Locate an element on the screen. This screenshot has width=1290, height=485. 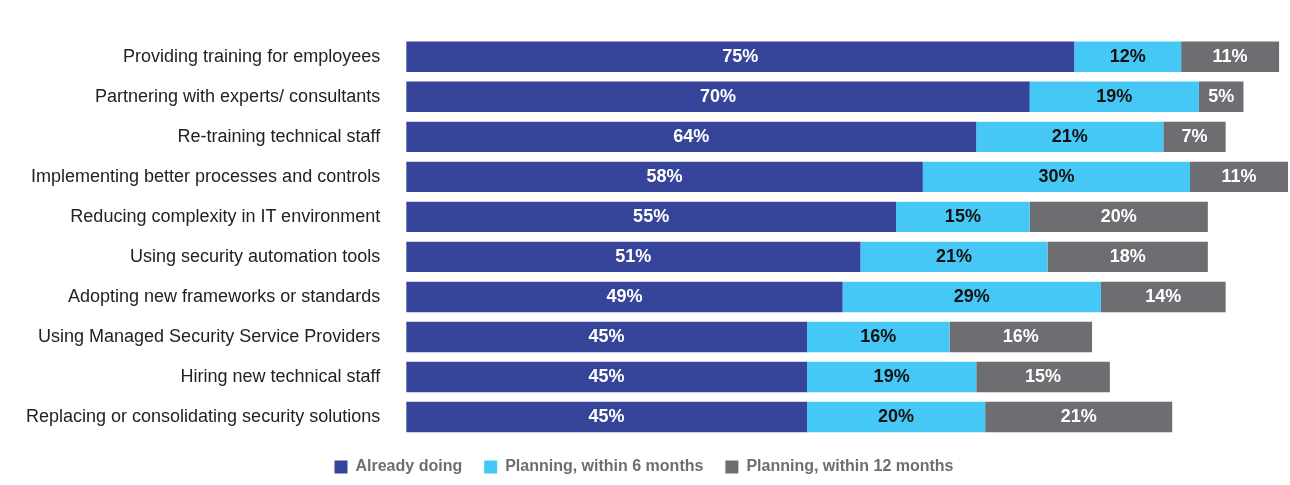
data-label: 49% is located at coordinates (624, 295).